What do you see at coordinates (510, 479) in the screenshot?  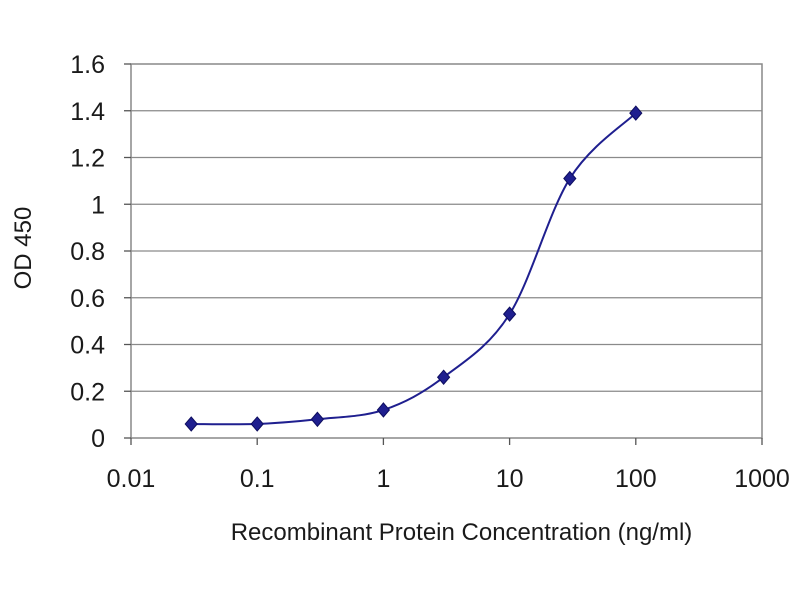 I see `x-tick-label: 10` at bounding box center [510, 479].